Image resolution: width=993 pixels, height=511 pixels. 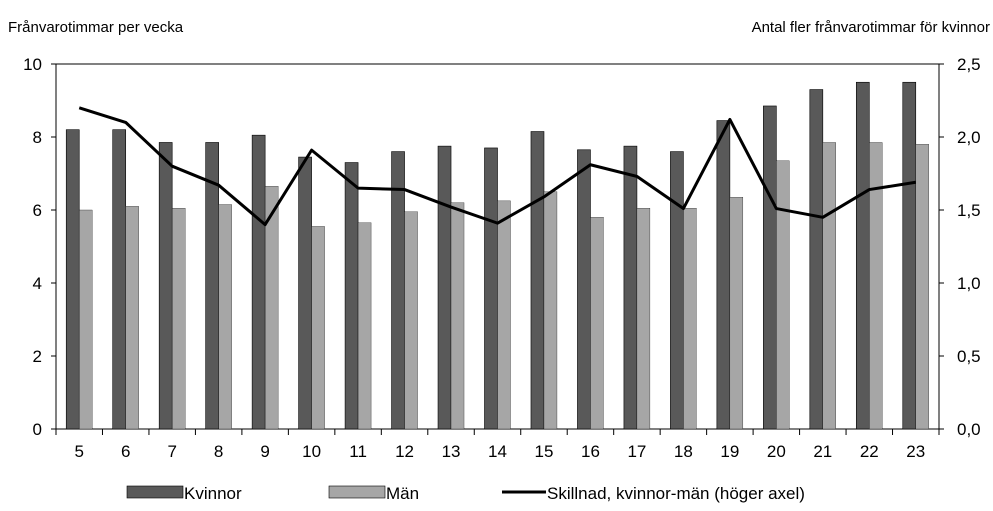 What do you see at coordinates (171, 451) in the screenshot?
I see `x-tick-label: 7` at bounding box center [171, 451].